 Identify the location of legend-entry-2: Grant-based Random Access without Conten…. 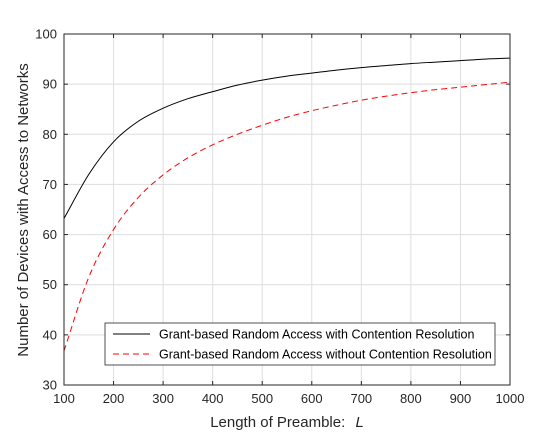
(325, 355).